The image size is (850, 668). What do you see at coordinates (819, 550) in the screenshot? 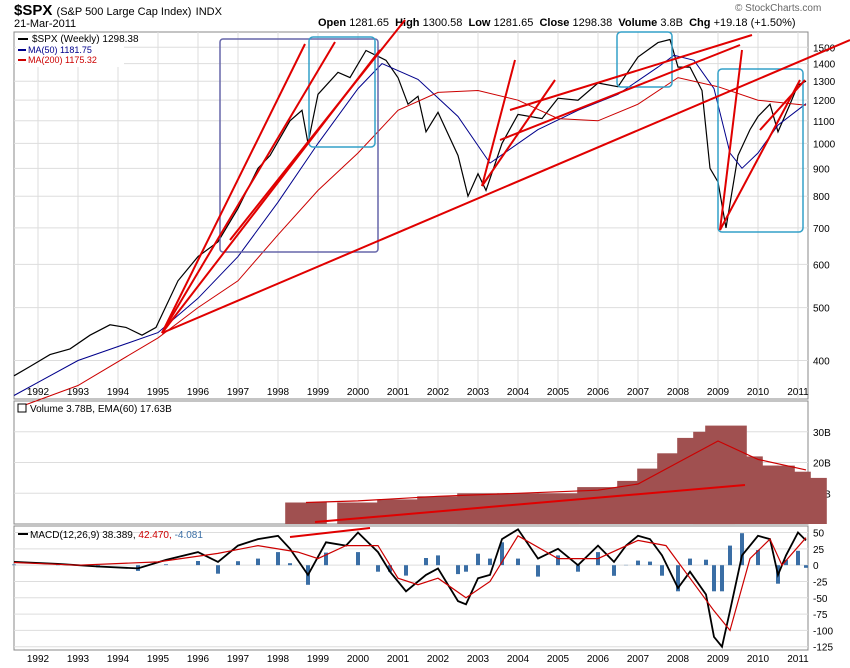
I see `macd-y-tick: 25` at bounding box center [819, 550].